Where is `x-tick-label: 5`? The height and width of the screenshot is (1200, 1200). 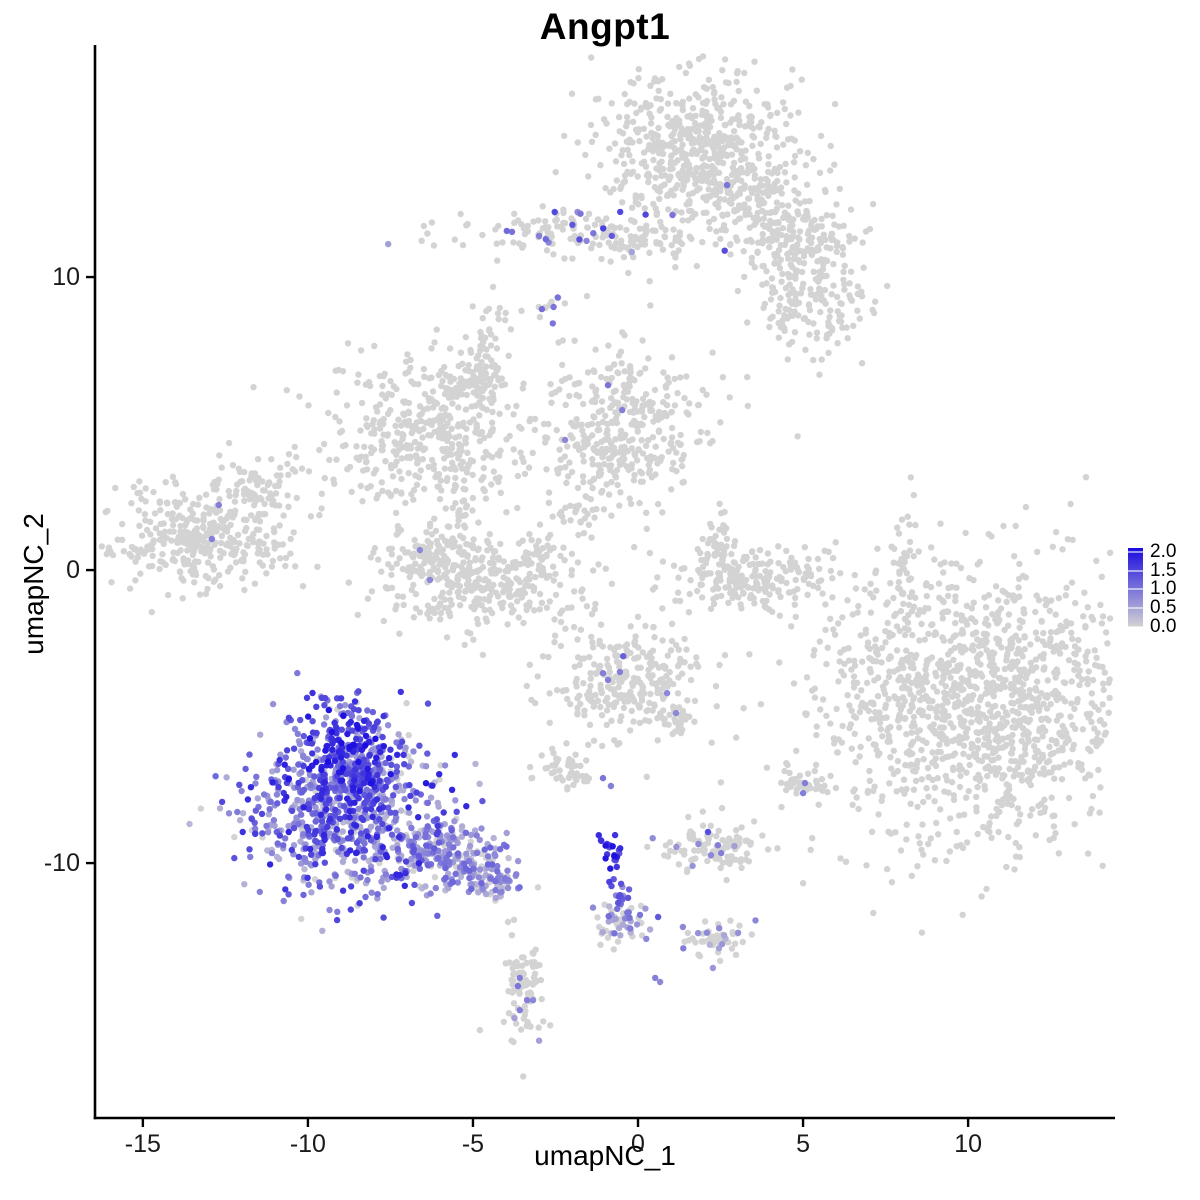
x-tick-label: 5 is located at coordinates (803, 1144).